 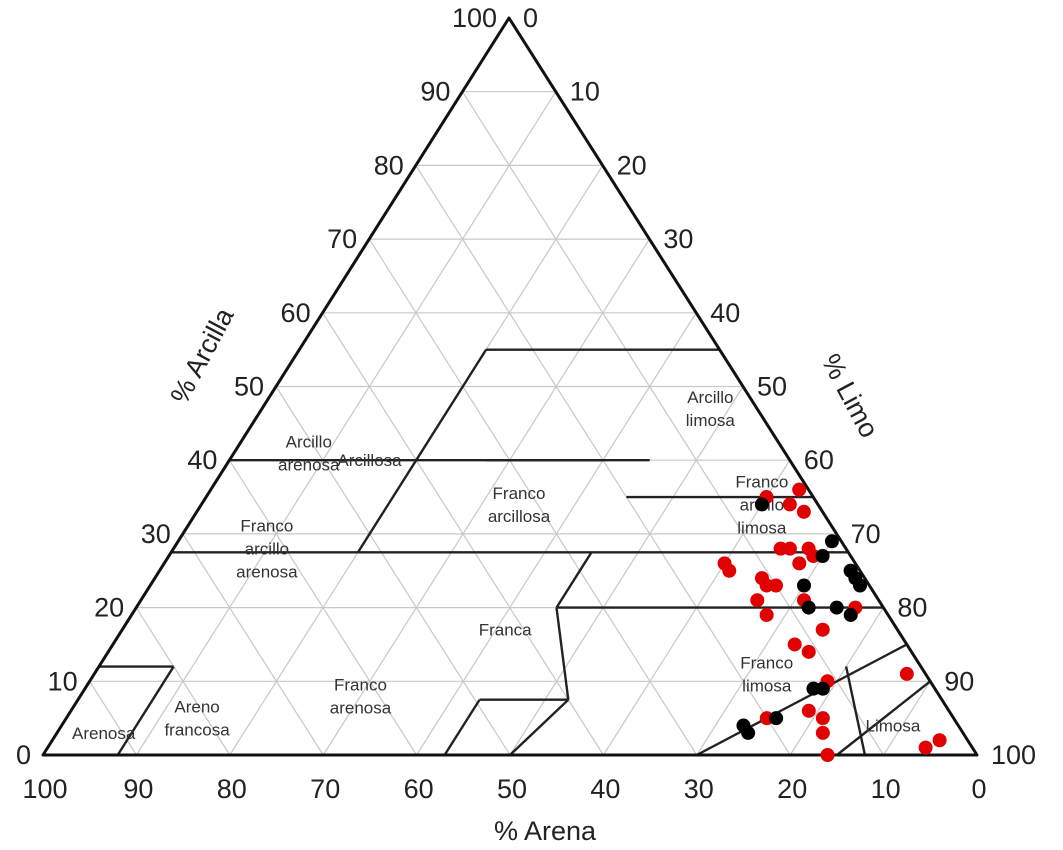 What do you see at coordinates (267, 572) in the screenshot?
I see `region-label-5-2: arenosa` at bounding box center [267, 572].